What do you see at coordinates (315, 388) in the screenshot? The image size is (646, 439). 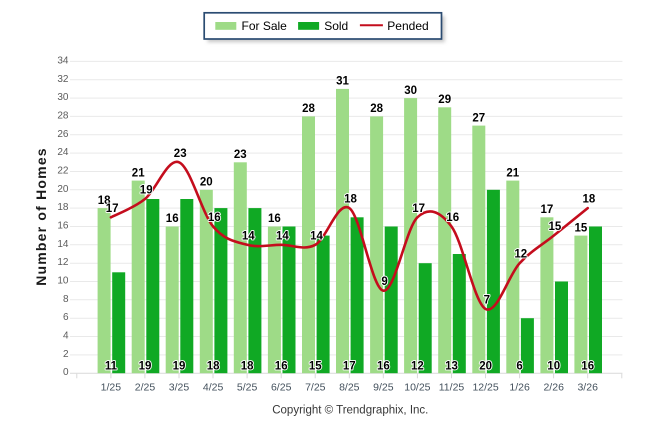 I see `svg-text: 7/25` at bounding box center [315, 388].